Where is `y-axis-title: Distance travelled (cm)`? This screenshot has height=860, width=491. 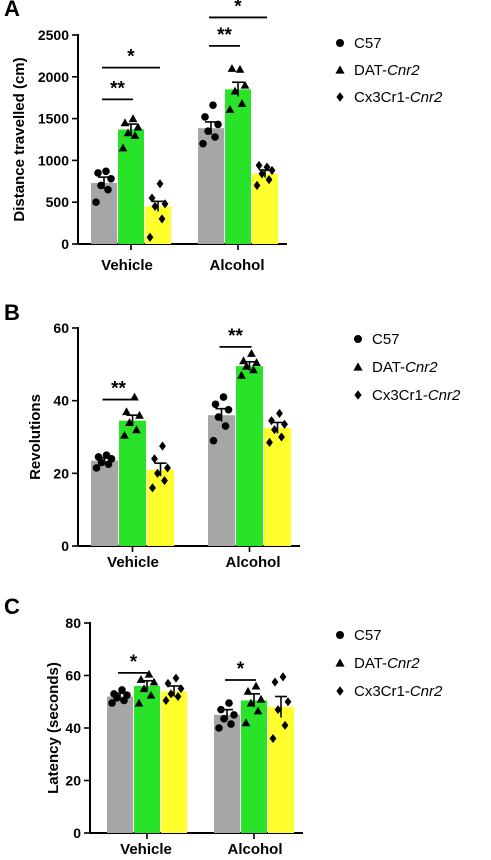 y-axis-title: Distance travelled (cm) is located at coordinates (19, 139).